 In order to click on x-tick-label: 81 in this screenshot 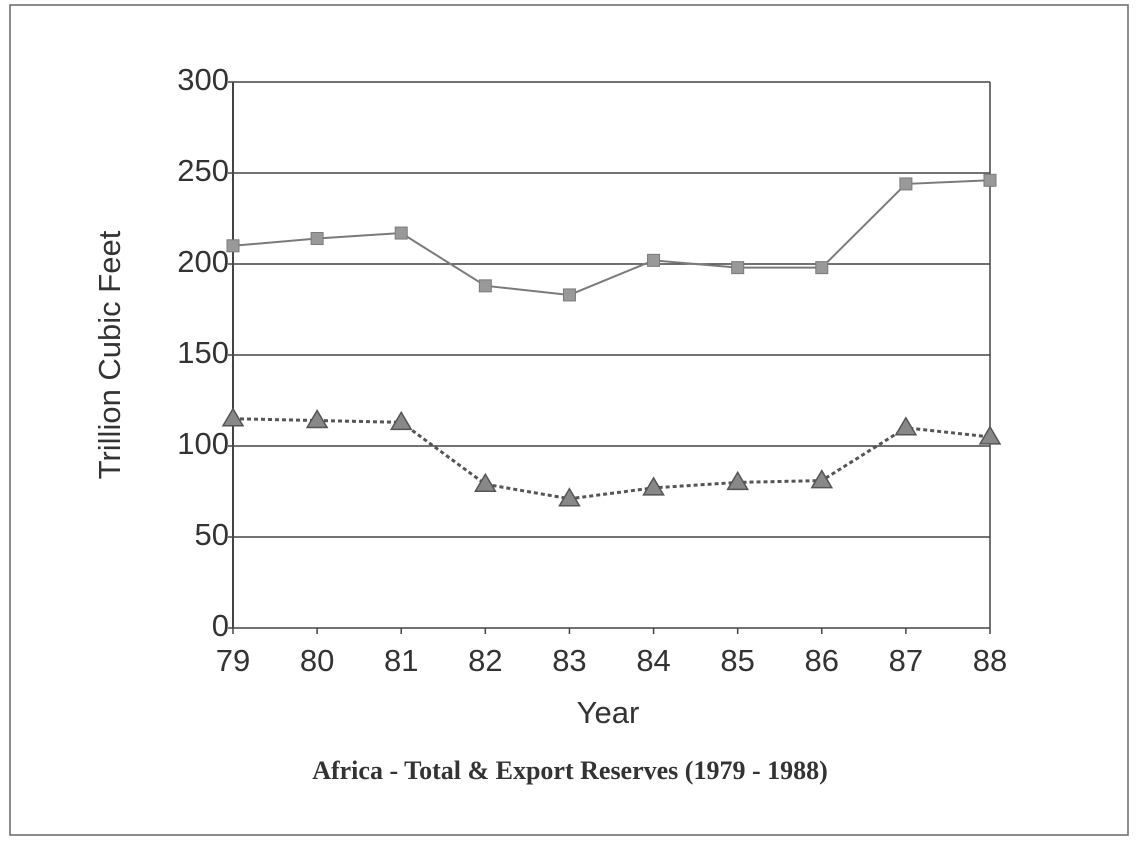, I will do `click(401, 660)`.